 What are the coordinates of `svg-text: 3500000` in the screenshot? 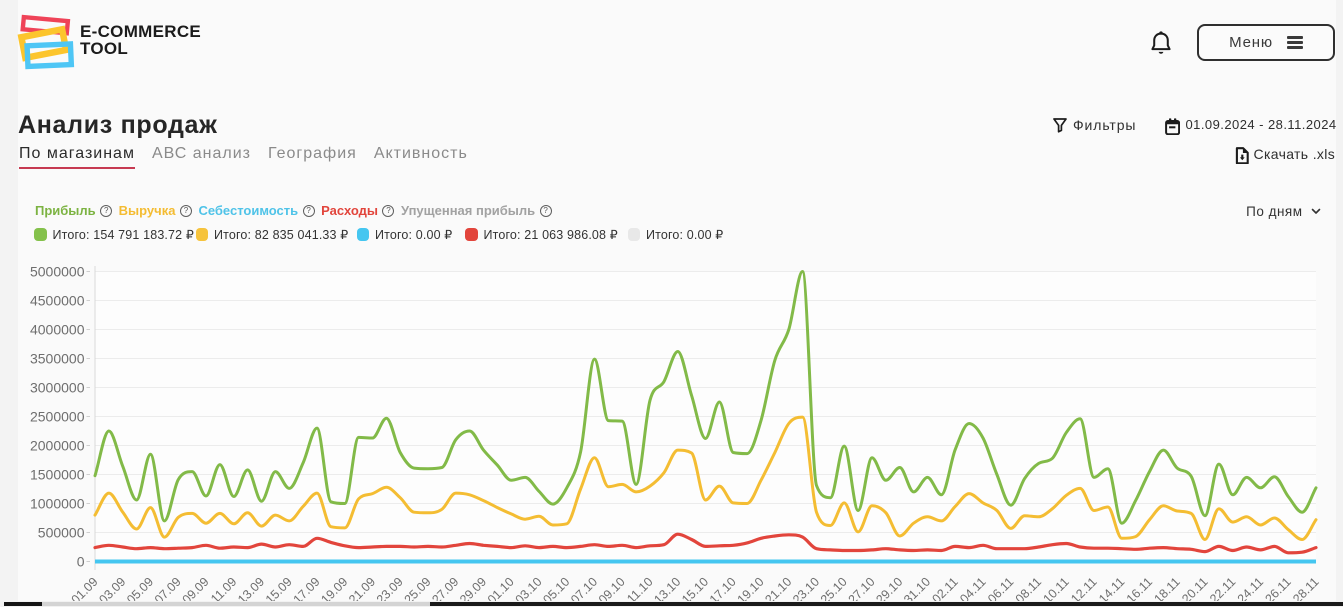 It's located at (57, 358).